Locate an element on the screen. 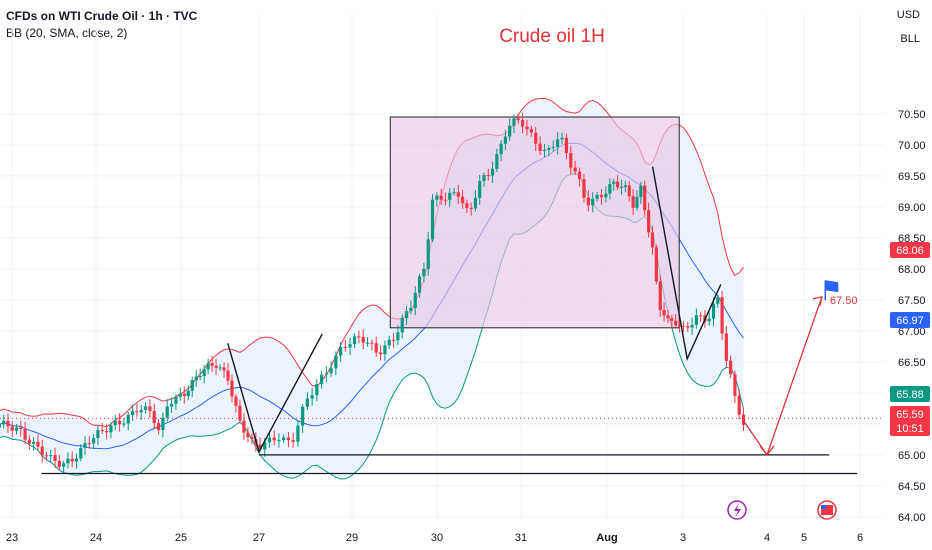 Image resolution: width=932 pixels, height=550 pixels. time-tick-label: 3 is located at coordinates (683, 538).